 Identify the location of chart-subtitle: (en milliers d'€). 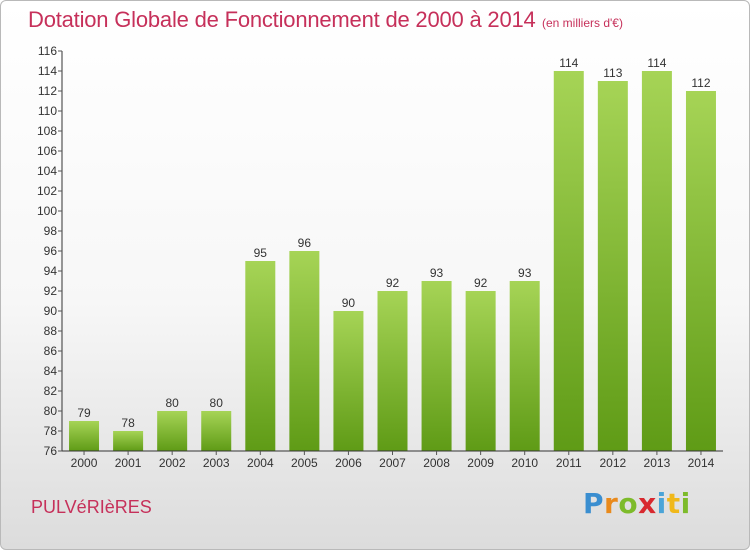
(582, 23).